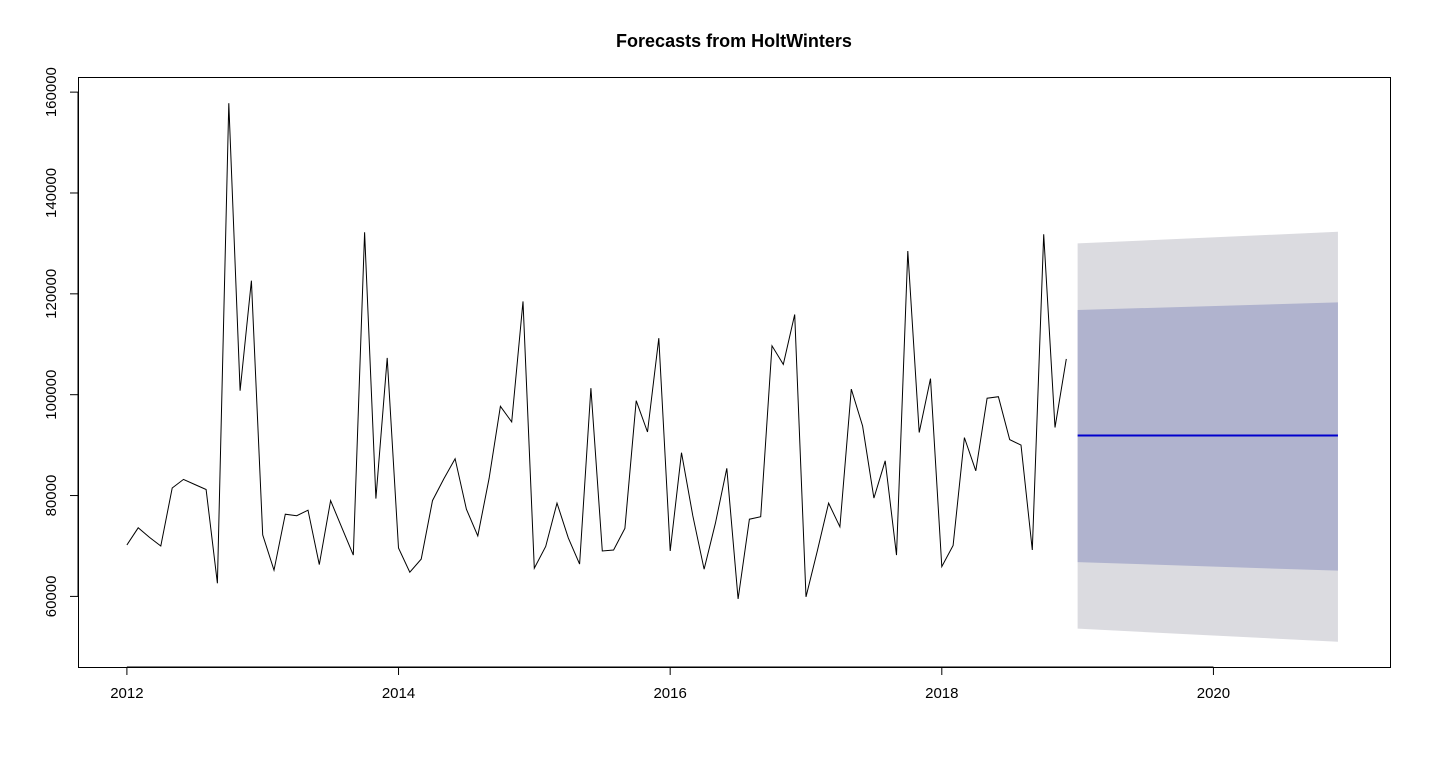 This screenshot has height=767, width=1431. What do you see at coordinates (51, 395) in the screenshot?
I see `y-tick-label: 100000` at bounding box center [51, 395].